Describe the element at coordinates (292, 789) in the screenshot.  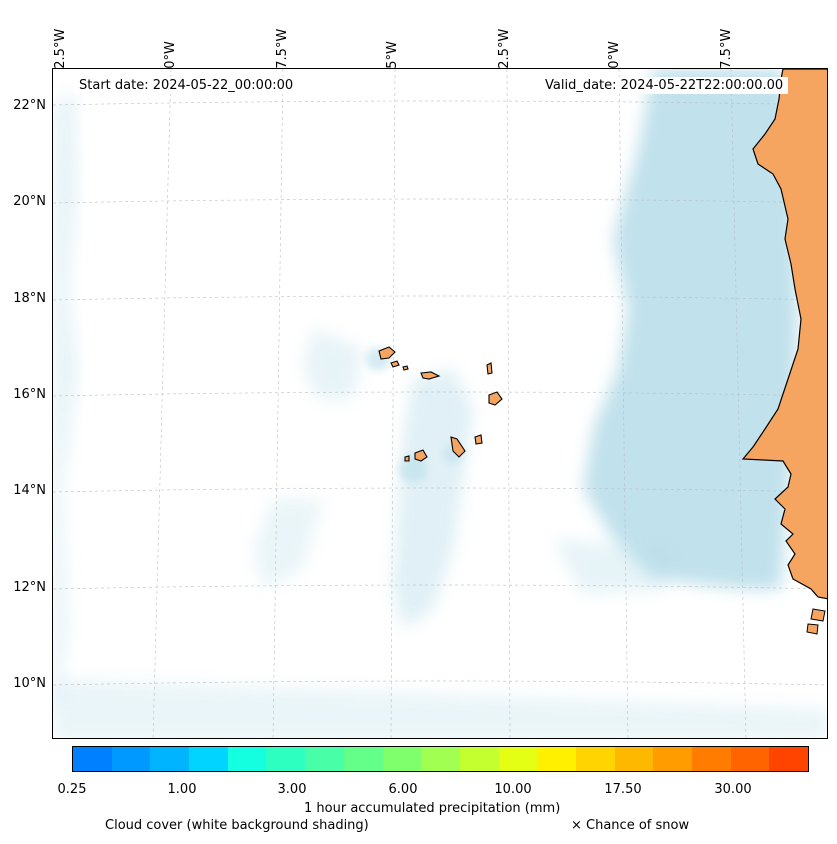
I see `colorbar-tick-3-00: 3.00` at that location.